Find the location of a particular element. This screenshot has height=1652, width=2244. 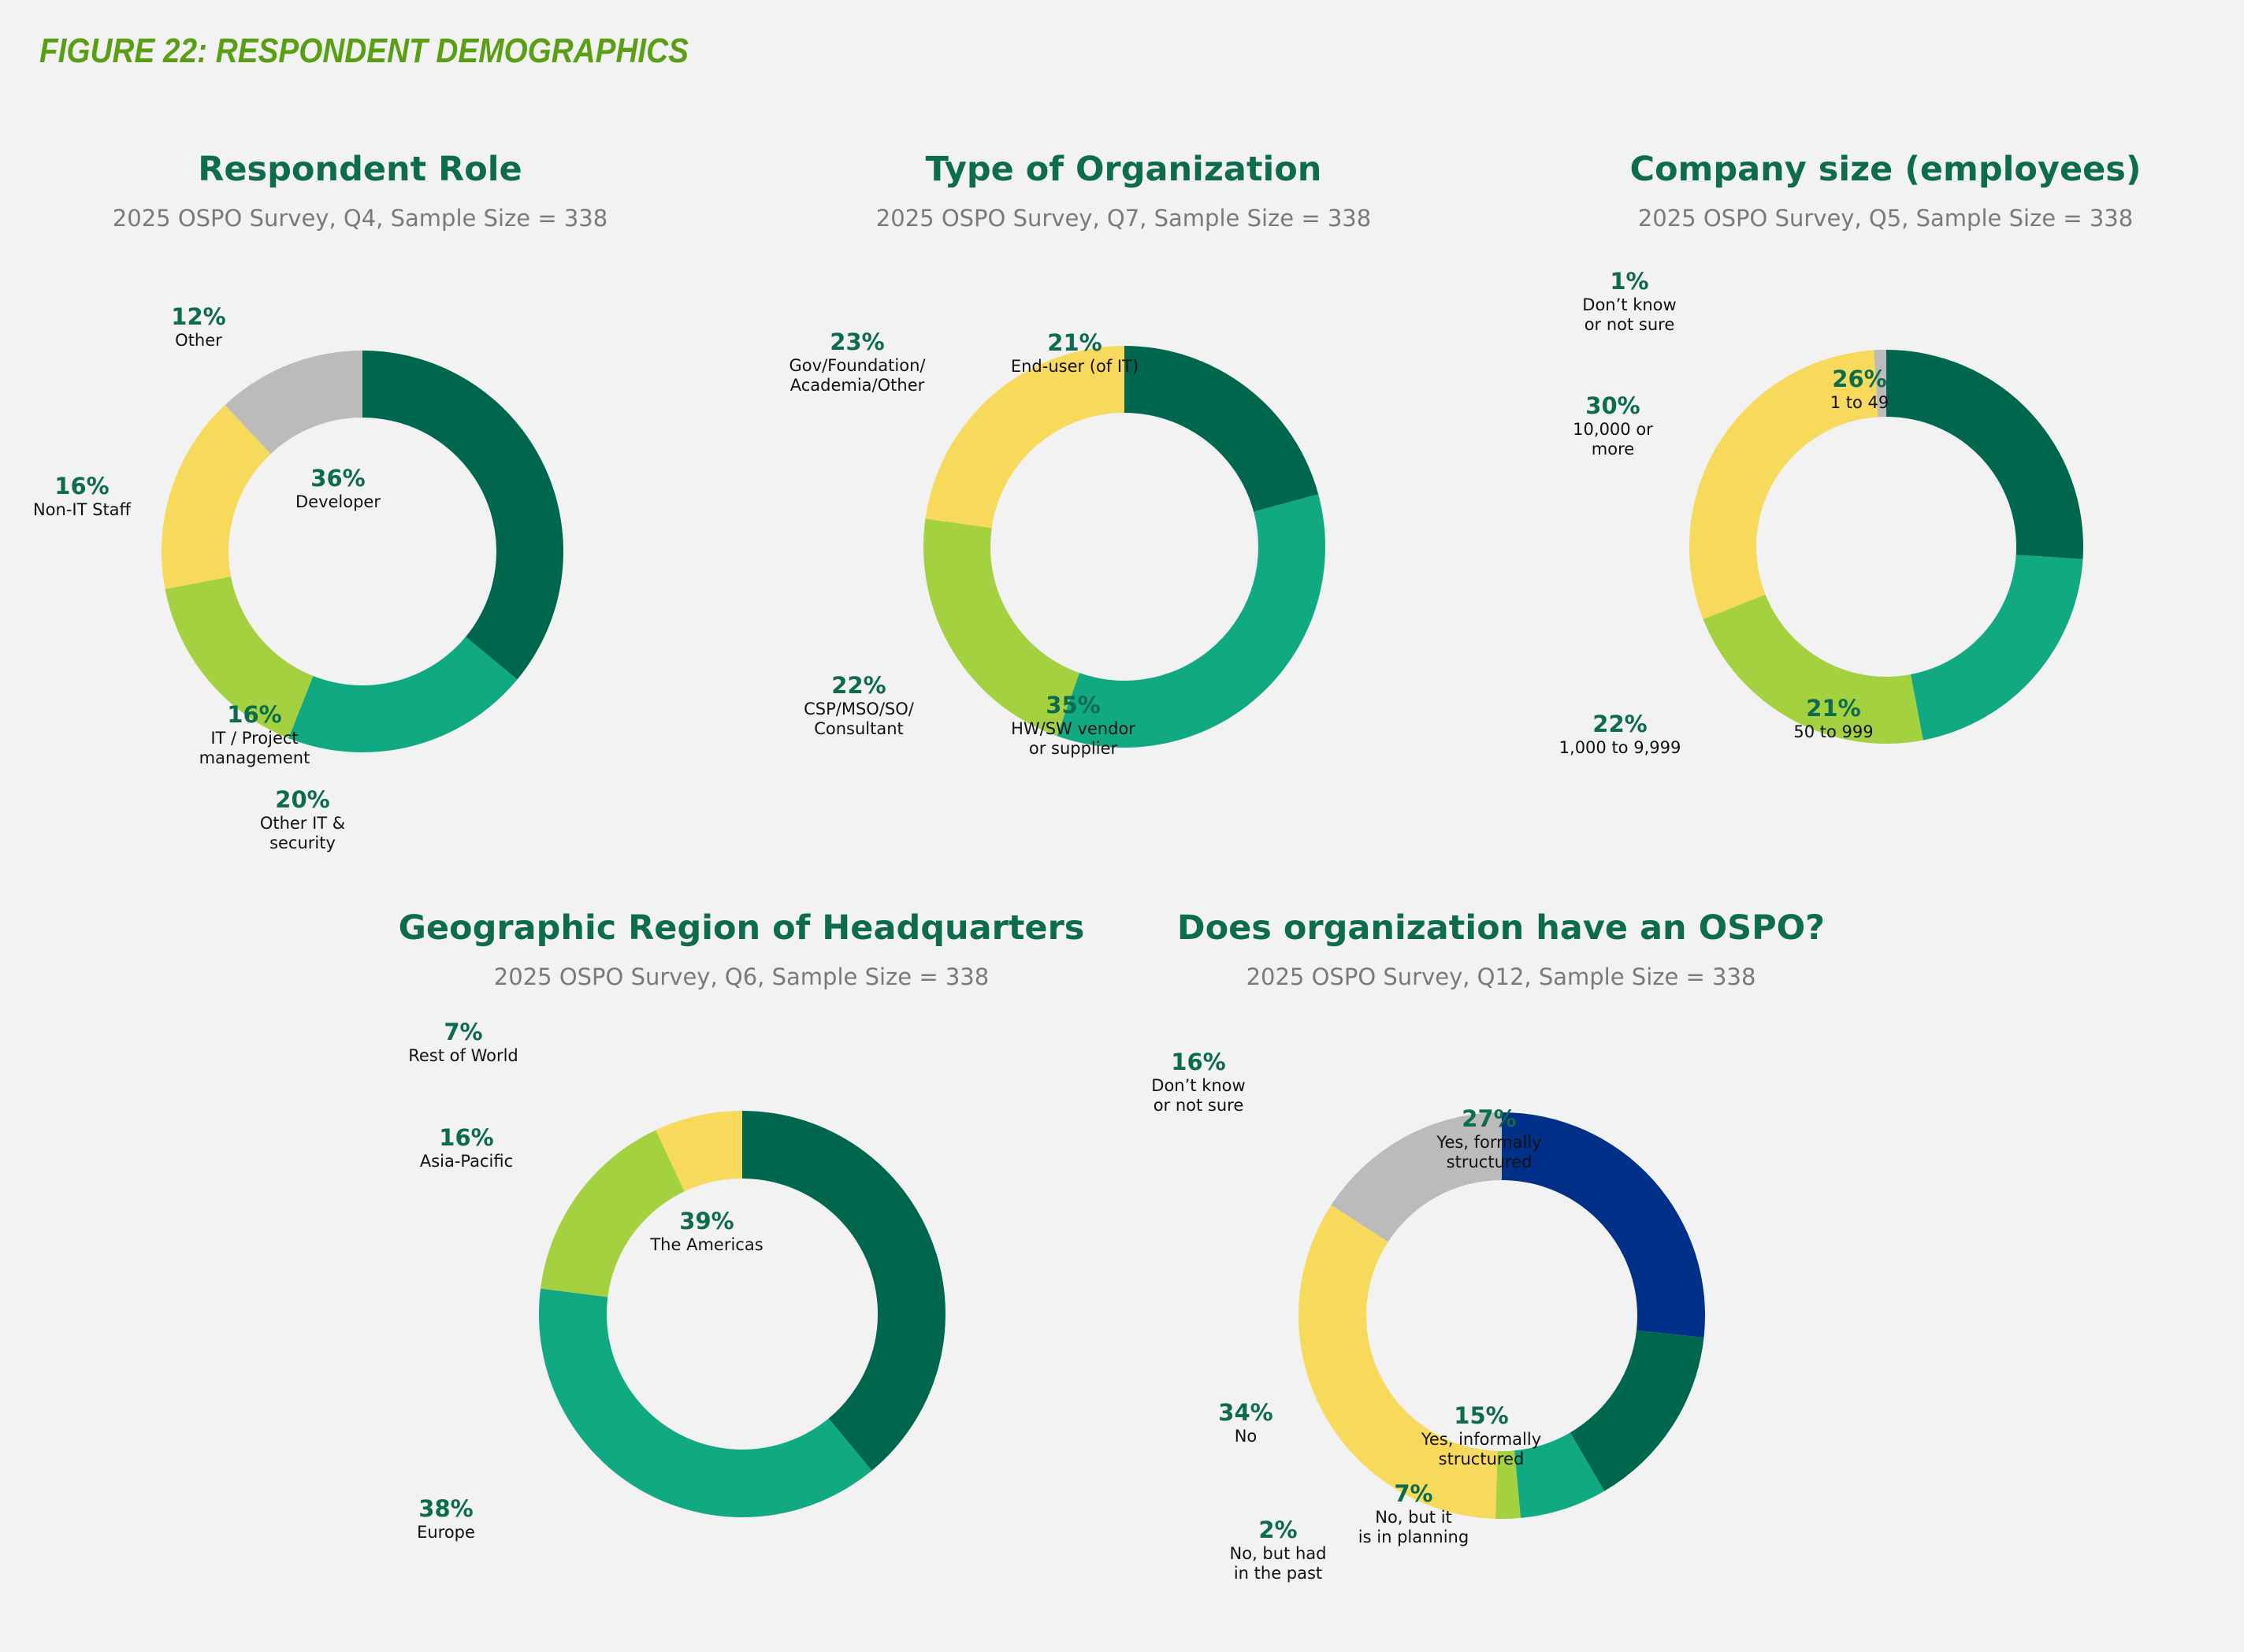

data-label-10-000-or-more: 30% 10,000 or more is located at coordinates (1612, 425).